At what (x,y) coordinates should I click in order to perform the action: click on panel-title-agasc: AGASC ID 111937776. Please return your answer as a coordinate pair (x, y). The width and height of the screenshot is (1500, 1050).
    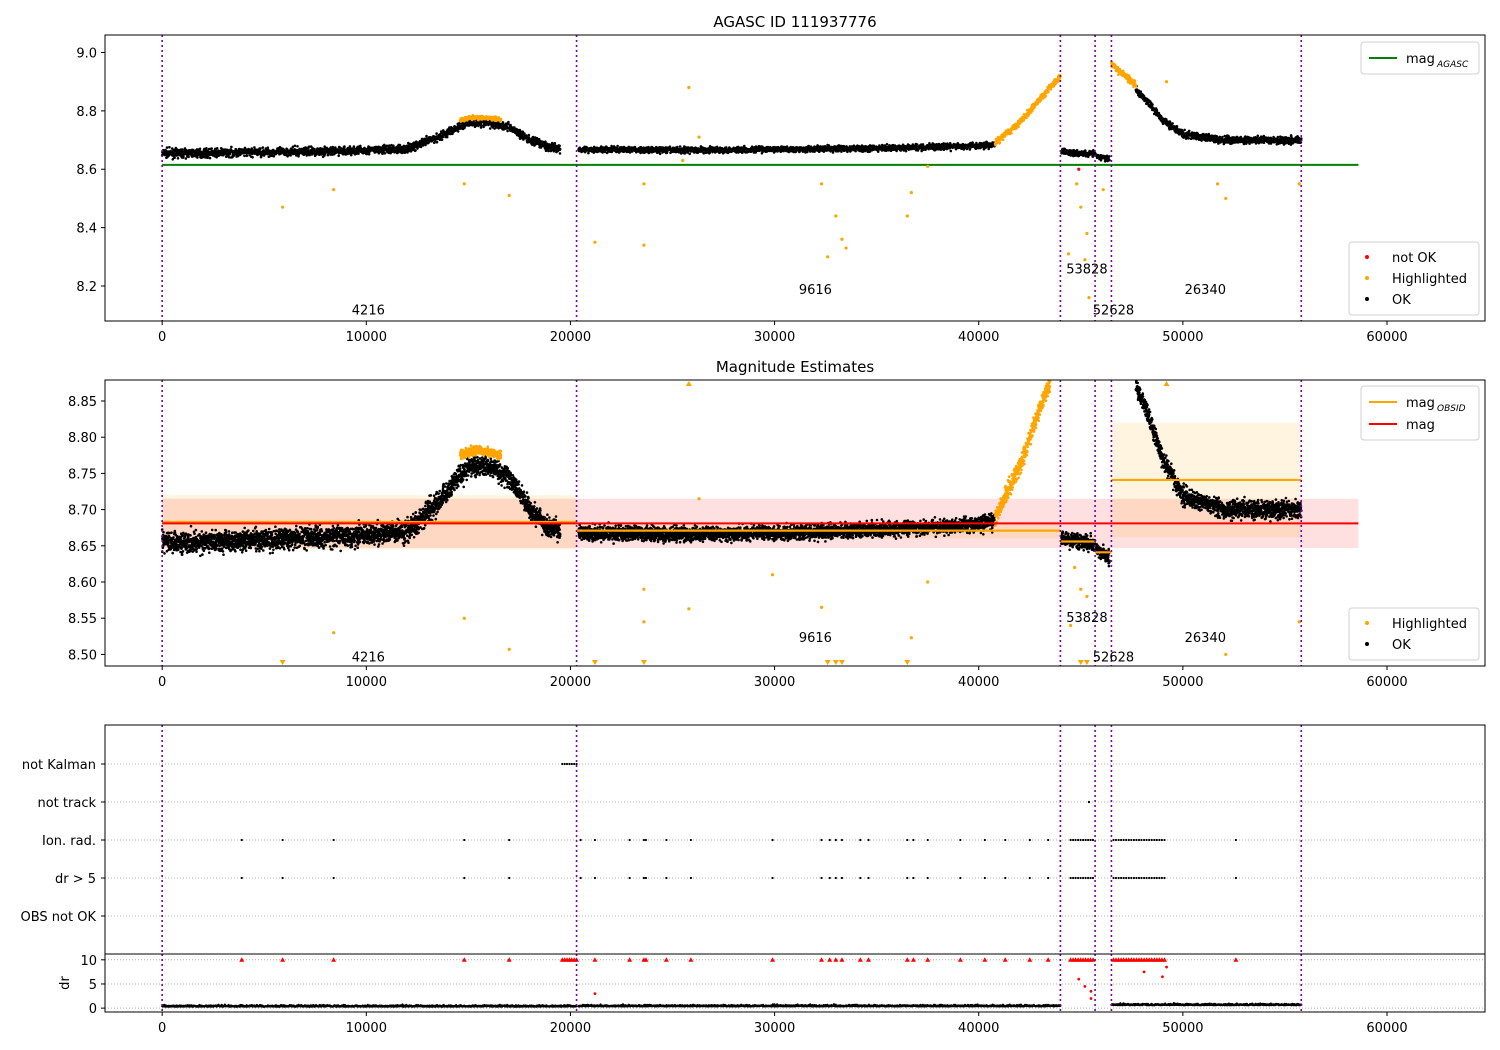
    Looking at the image, I should click on (794, 22).